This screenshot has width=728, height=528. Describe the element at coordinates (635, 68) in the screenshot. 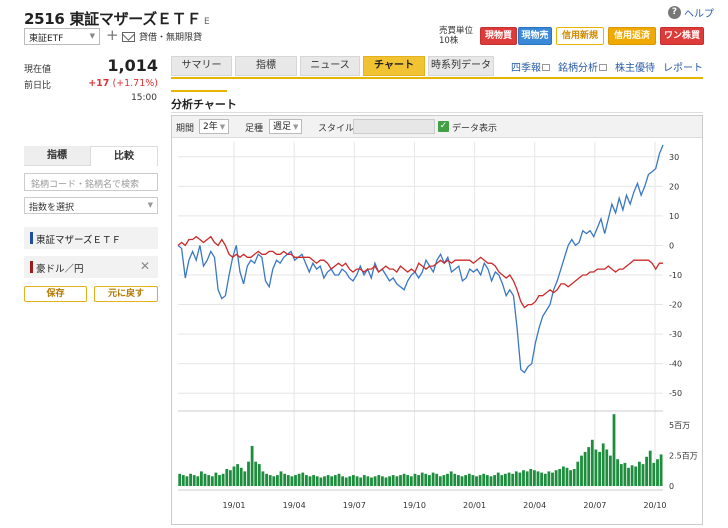

I see `link-benefits: 株主優待` at that location.